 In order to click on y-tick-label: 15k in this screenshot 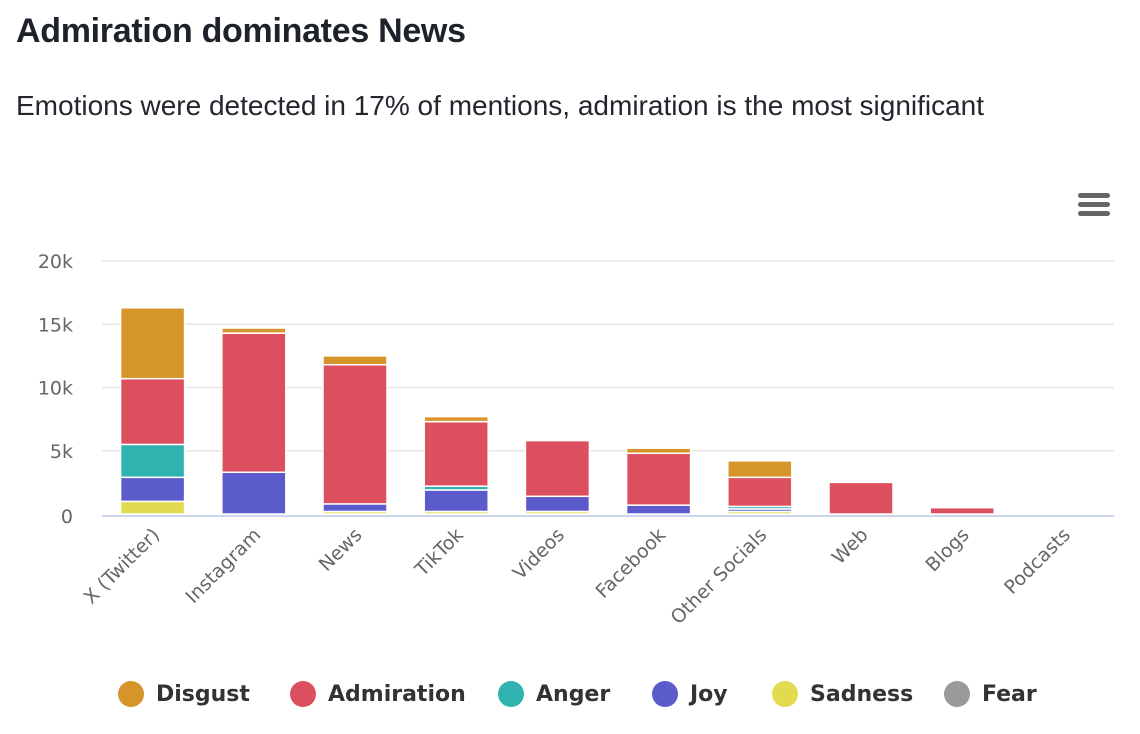, I will do `click(55, 325)`.